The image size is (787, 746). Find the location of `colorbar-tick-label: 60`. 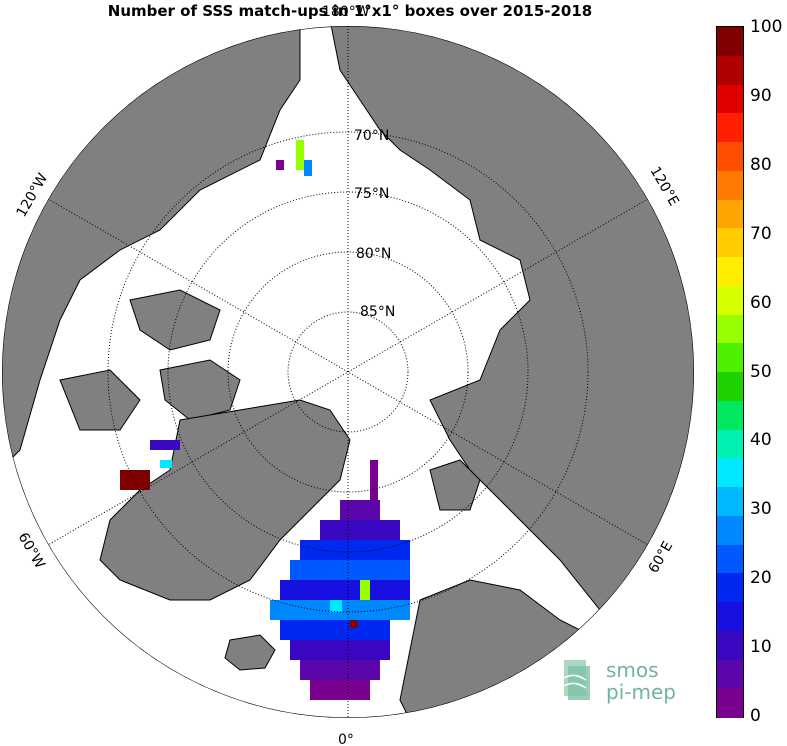

colorbar-tick-label: 60 is located at coordinates (761, 302).